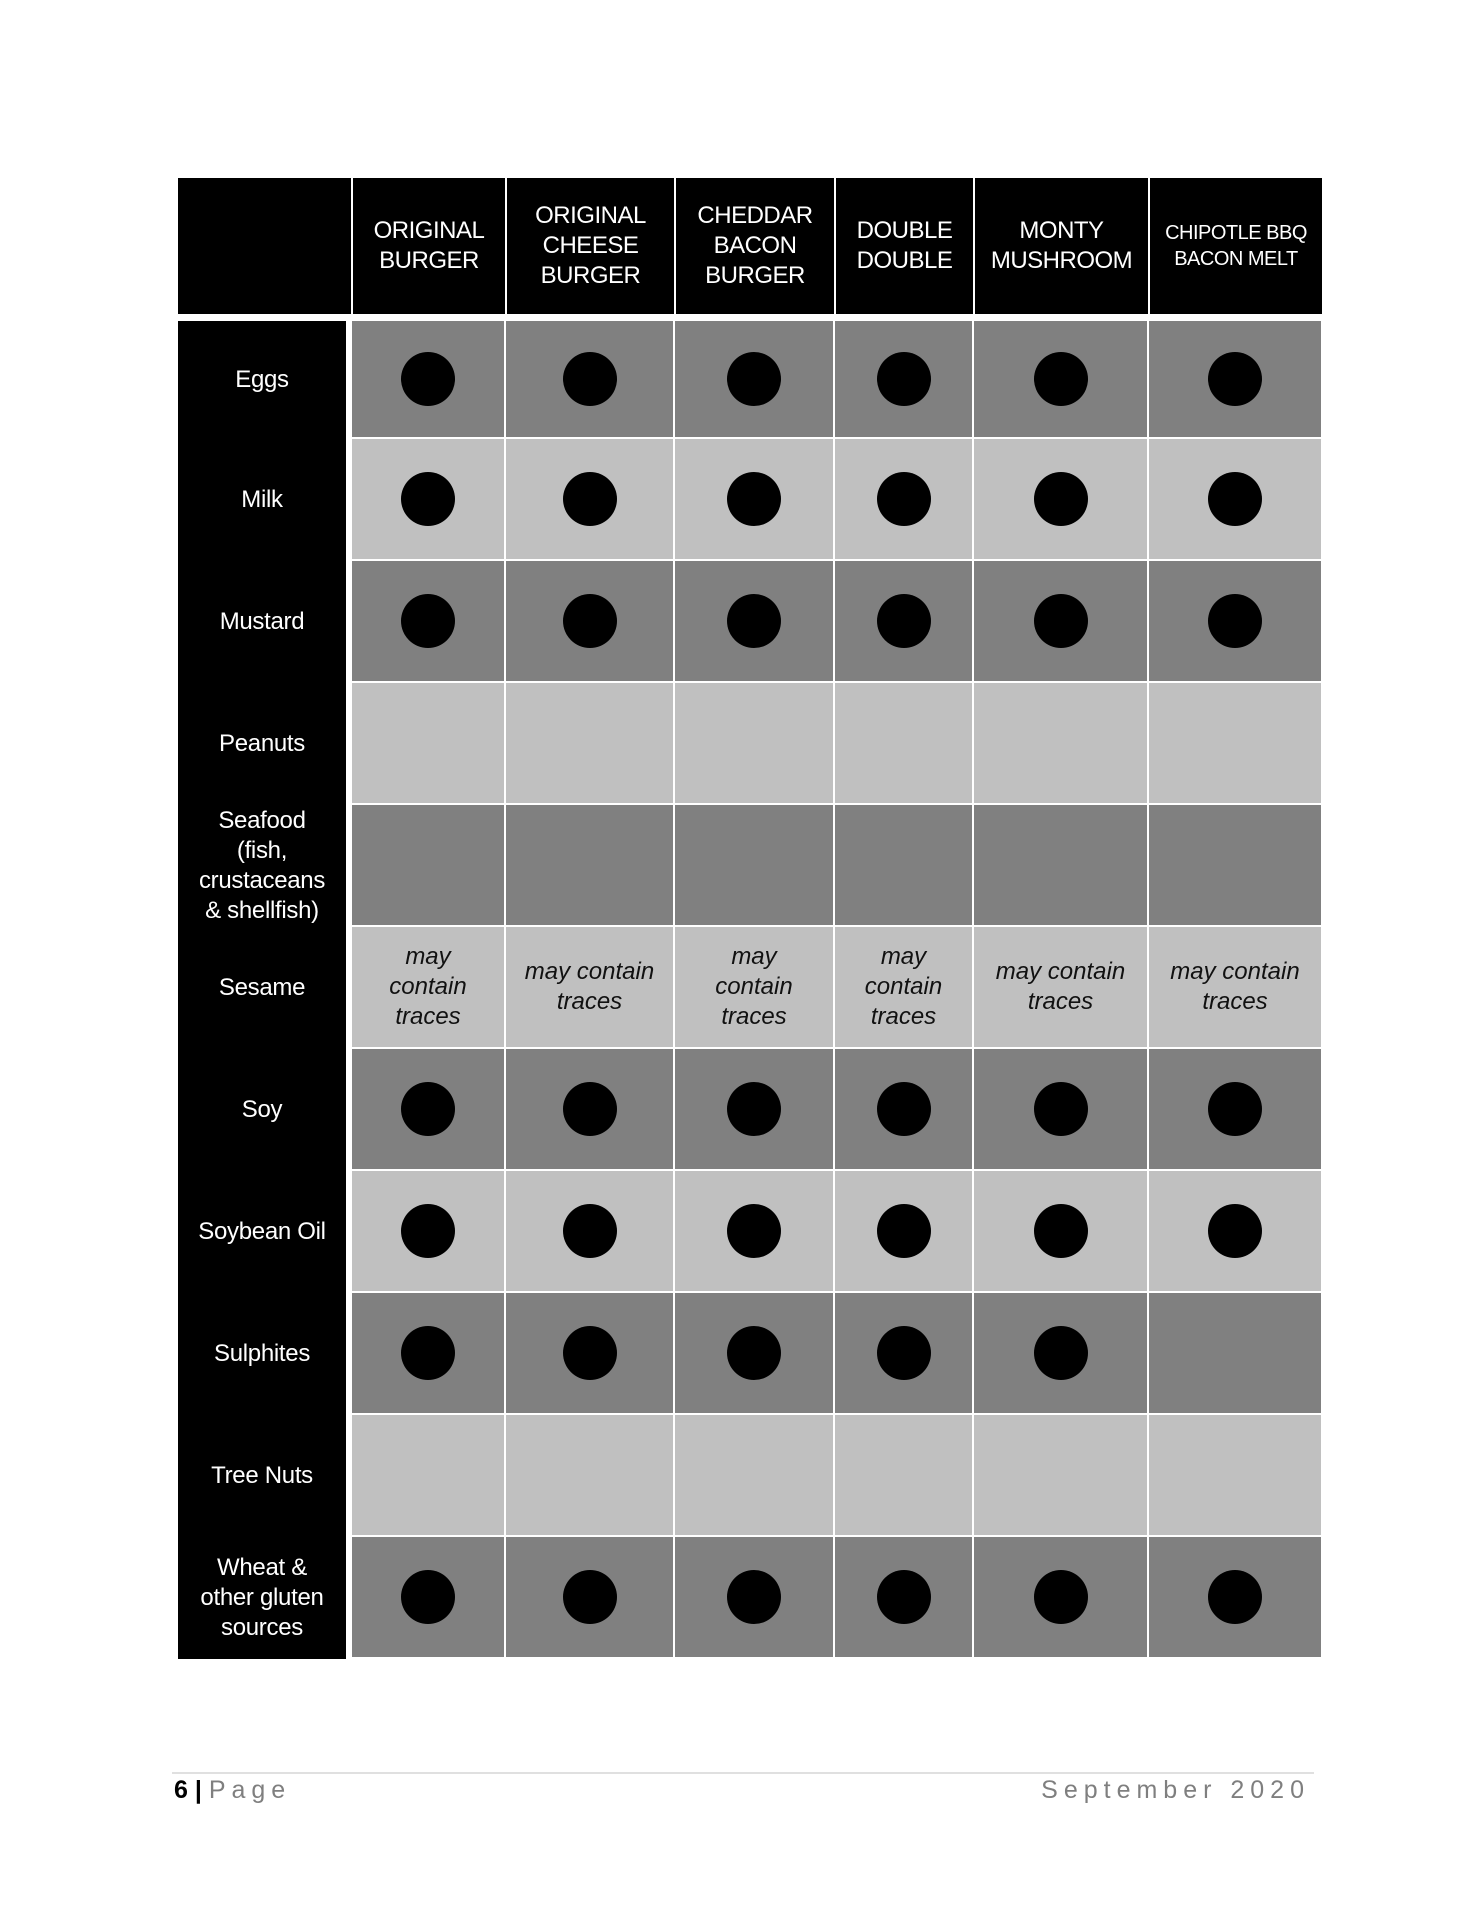  What do you see at coordinates (262, 500) in the screenshot?
I see `row-label: Milk` at bounding box center [262, 500].